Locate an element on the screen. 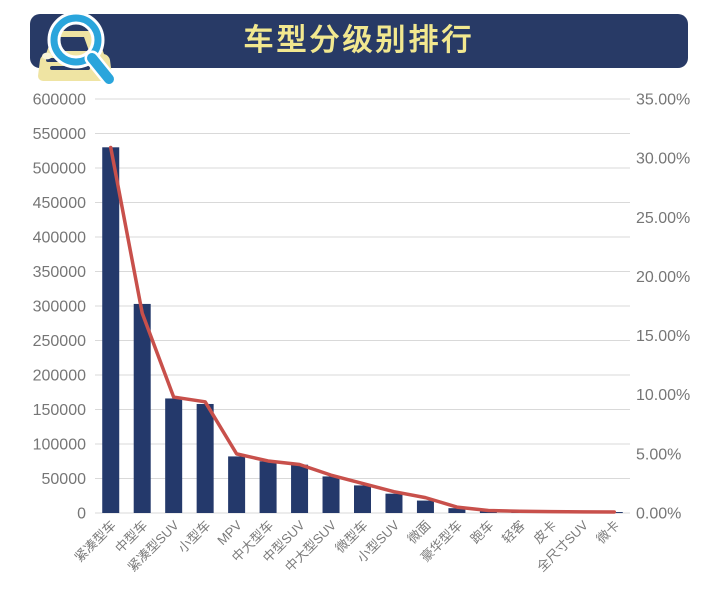  magnifier-icon is located at coordinates (82, 49).